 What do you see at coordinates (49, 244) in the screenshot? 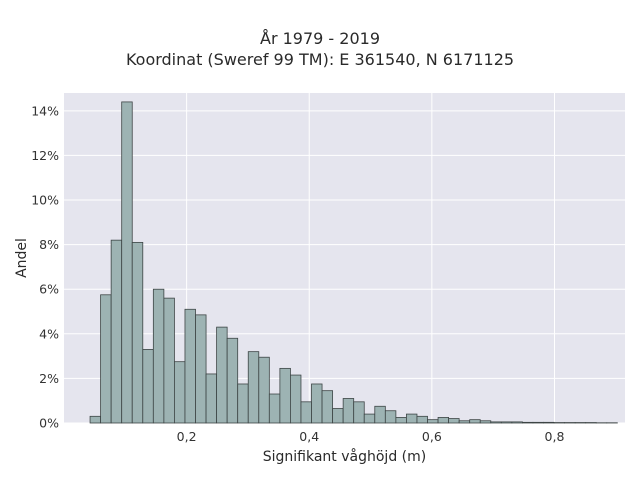
I see `y-tick-label: 8%` at bounding box center [49, 244].